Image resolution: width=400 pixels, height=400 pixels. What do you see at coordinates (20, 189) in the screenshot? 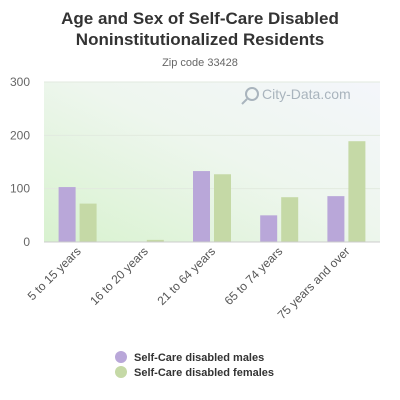
I see `y-tick-label: 100` at bounding box center [20, 189].